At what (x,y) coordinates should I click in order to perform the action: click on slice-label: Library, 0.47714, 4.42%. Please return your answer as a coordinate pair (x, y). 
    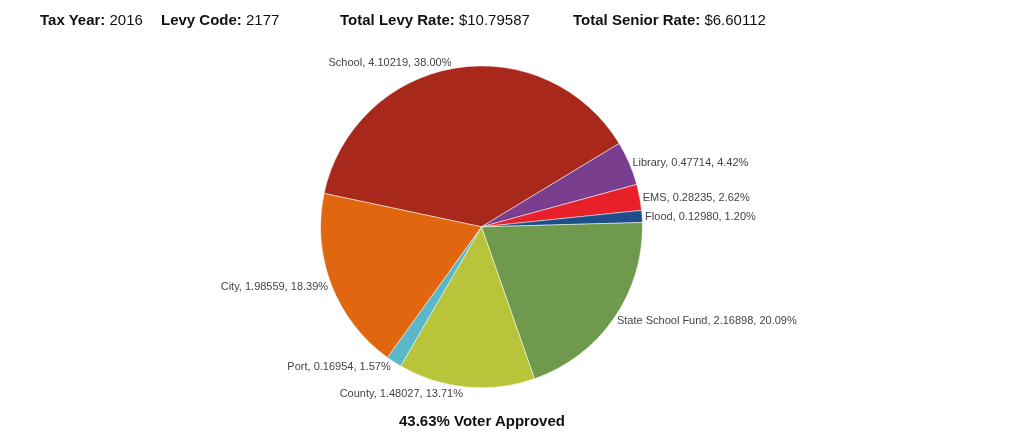
    Looking at the image, I should click on (690, 162).